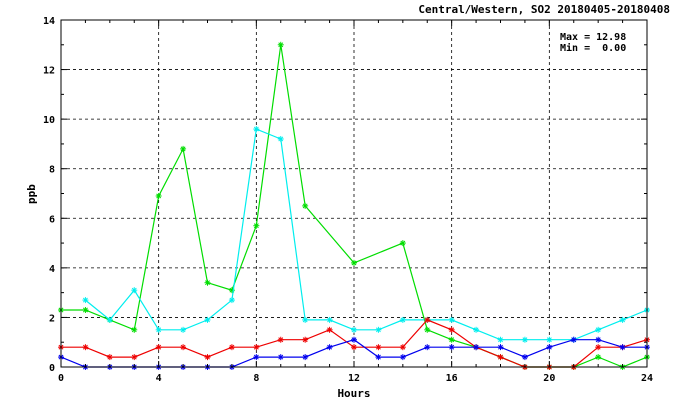 Image resolution: width=674 pixels, height=409 pixels. What do you see at coordinates (52, 368) in the screenshot?
I see `y-tick-label: 0` at bounding box center [52, 368].